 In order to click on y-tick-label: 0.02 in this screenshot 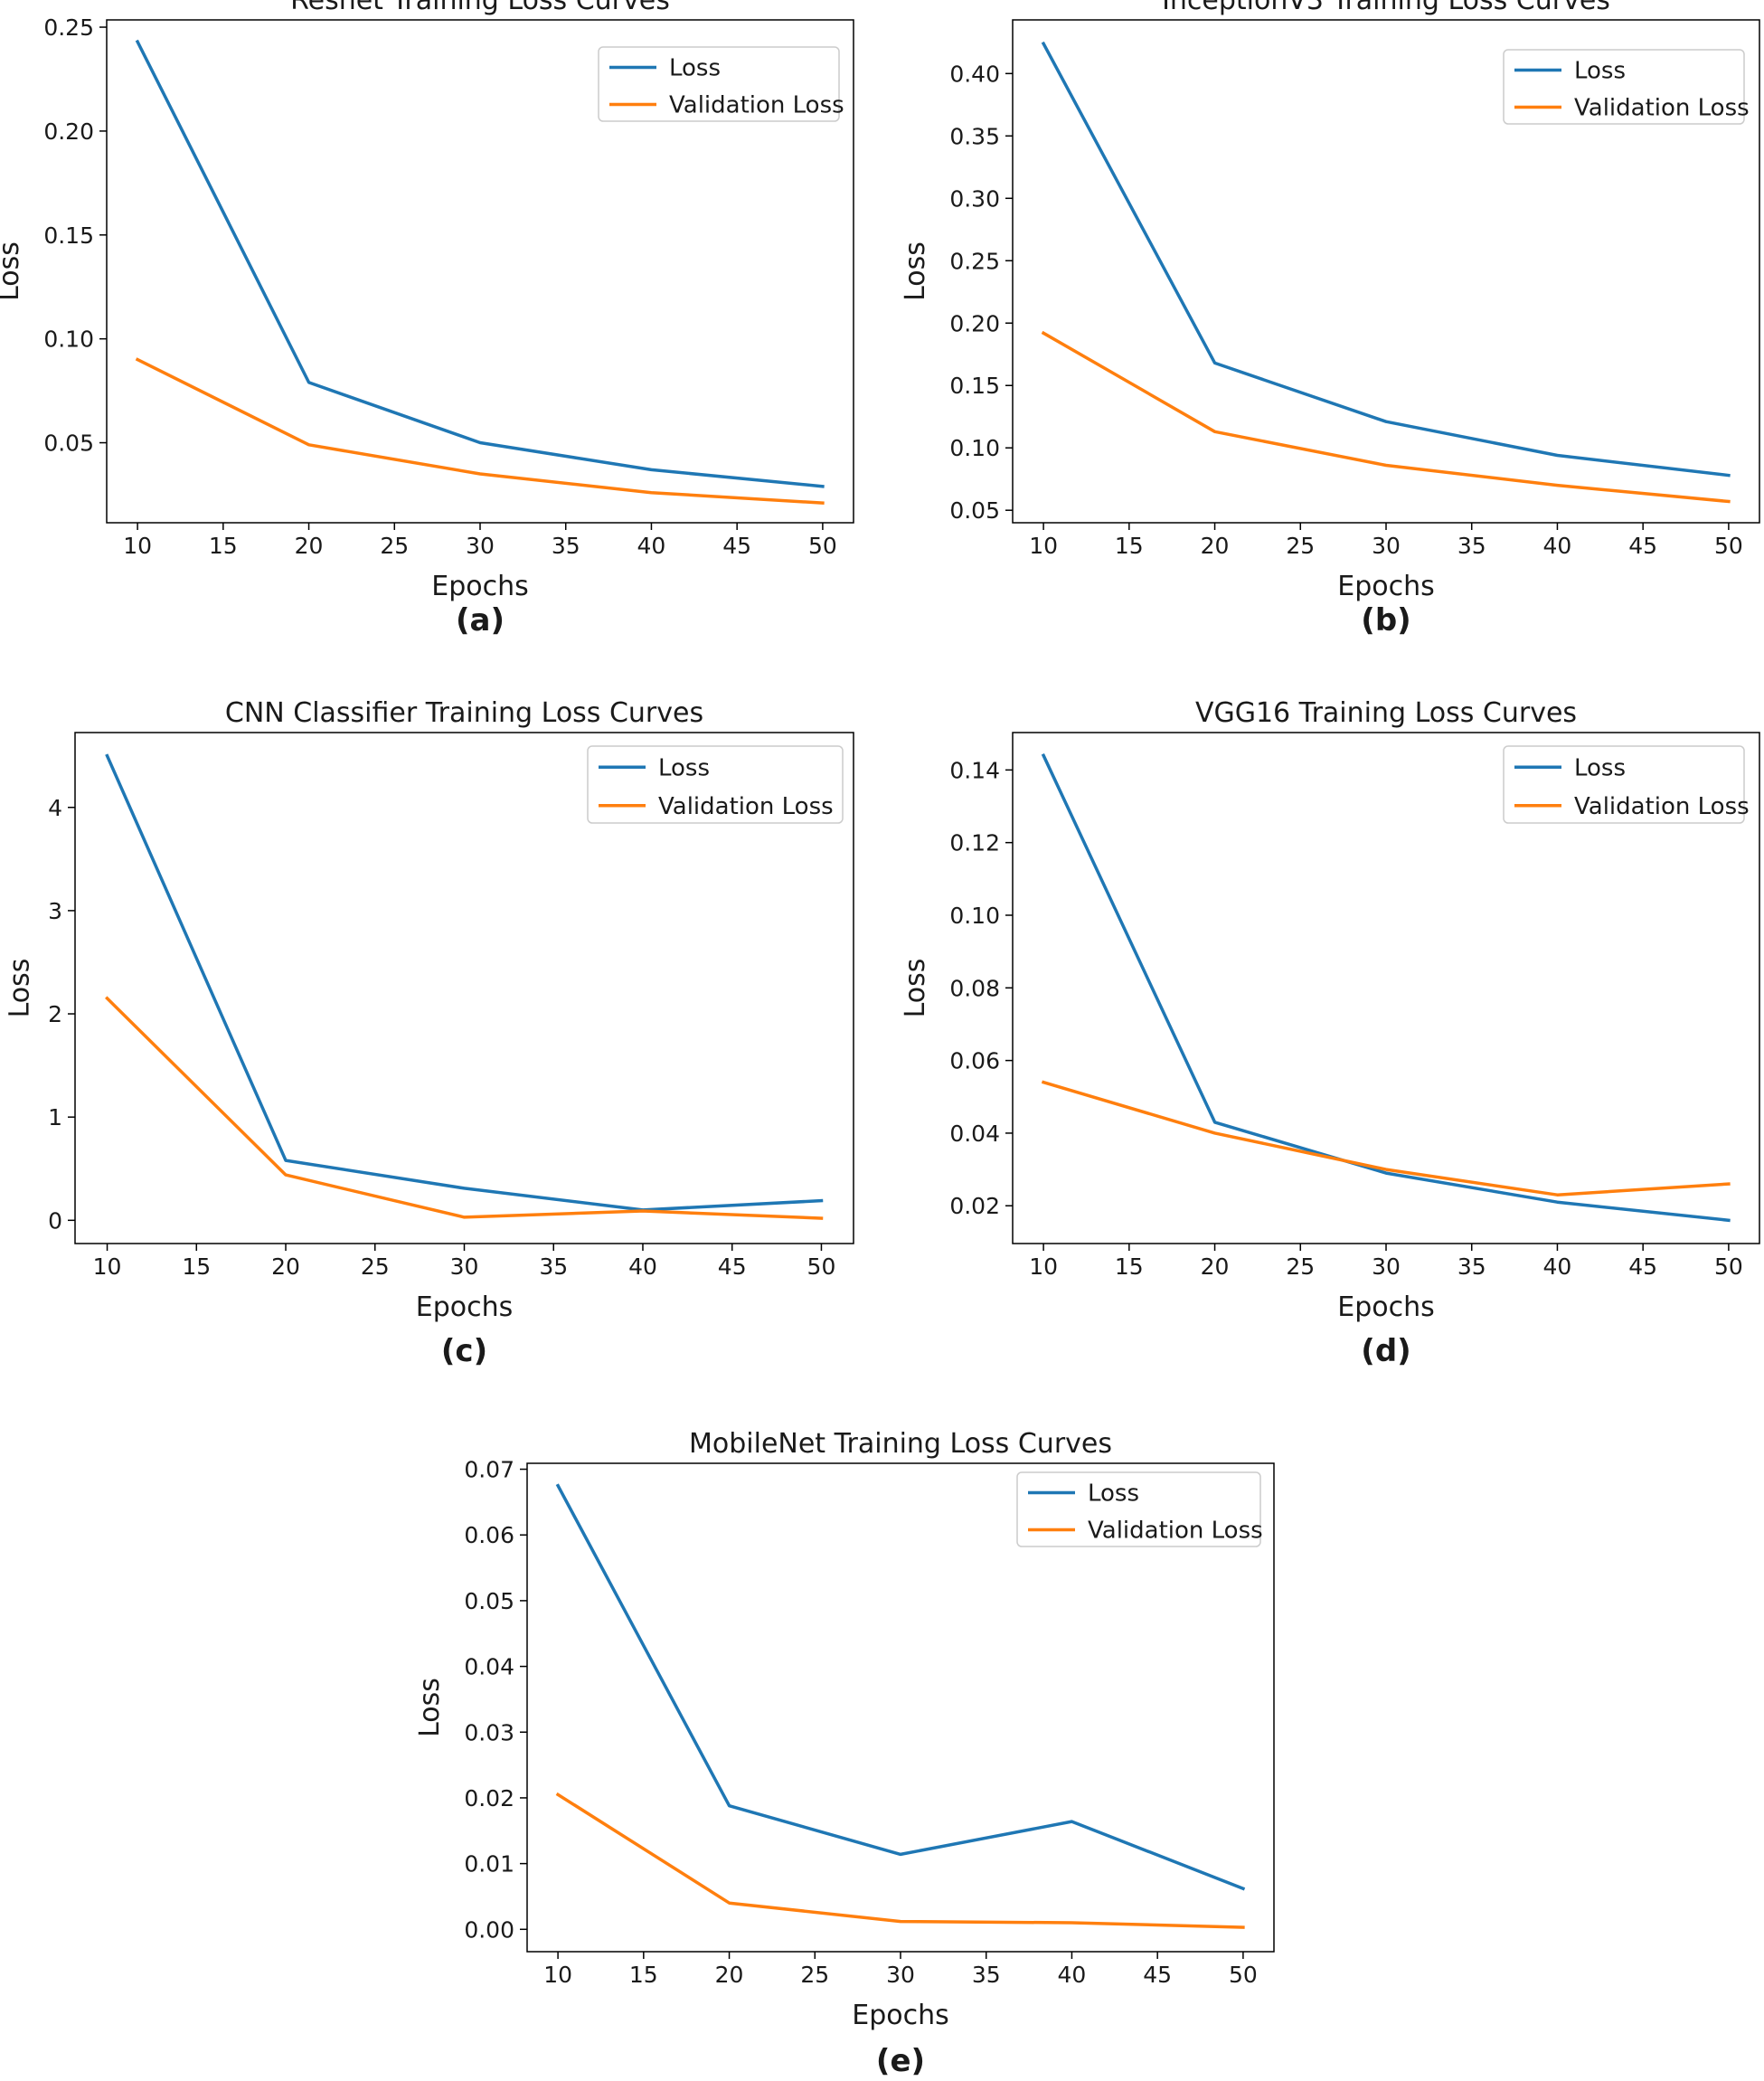, I will do `click(975, 1206)`.